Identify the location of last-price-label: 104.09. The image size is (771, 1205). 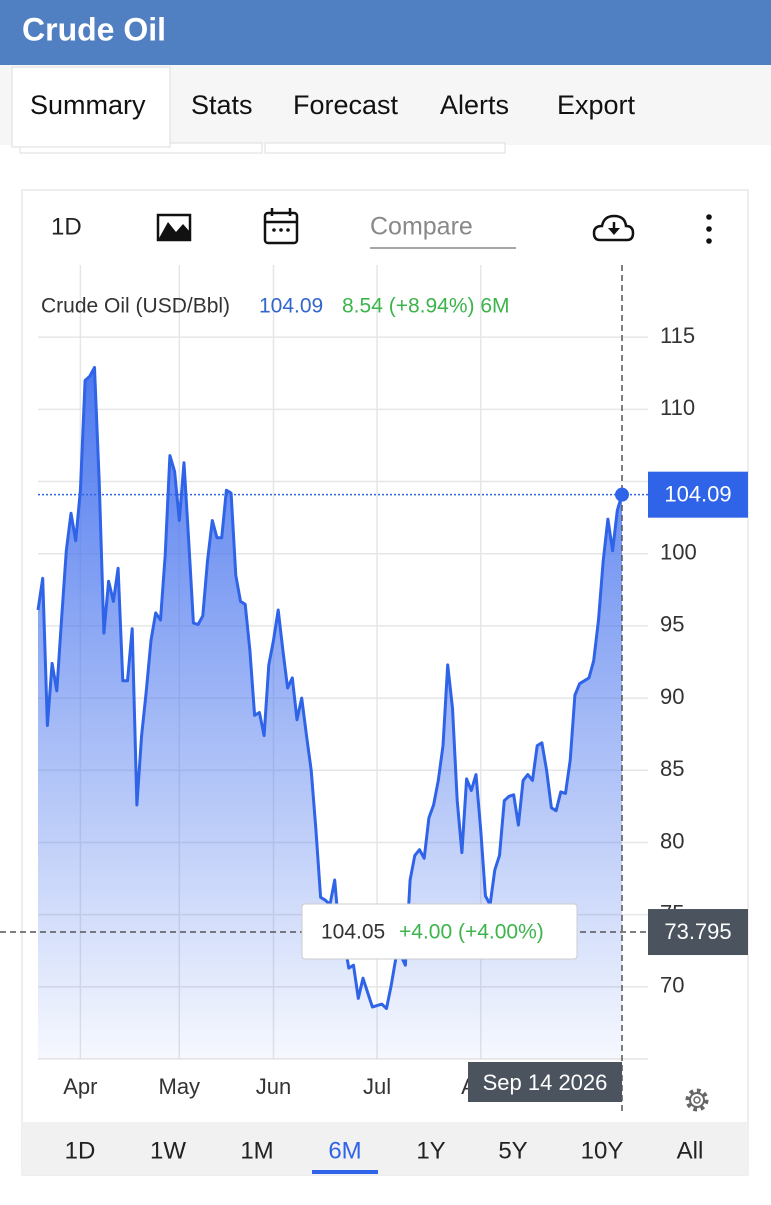
(697, 493).